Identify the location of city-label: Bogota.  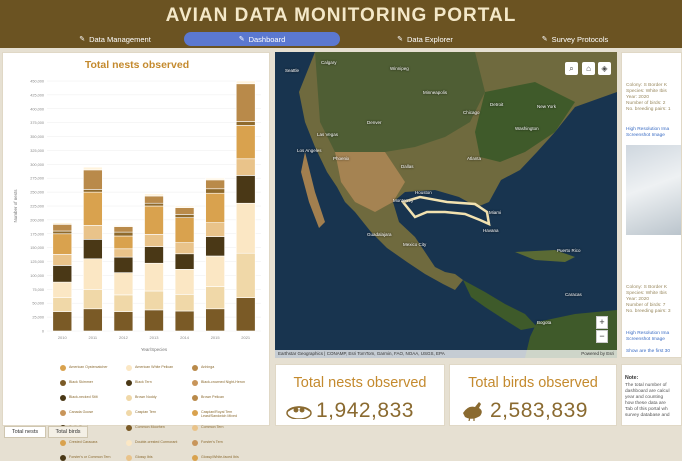
(544, 322).